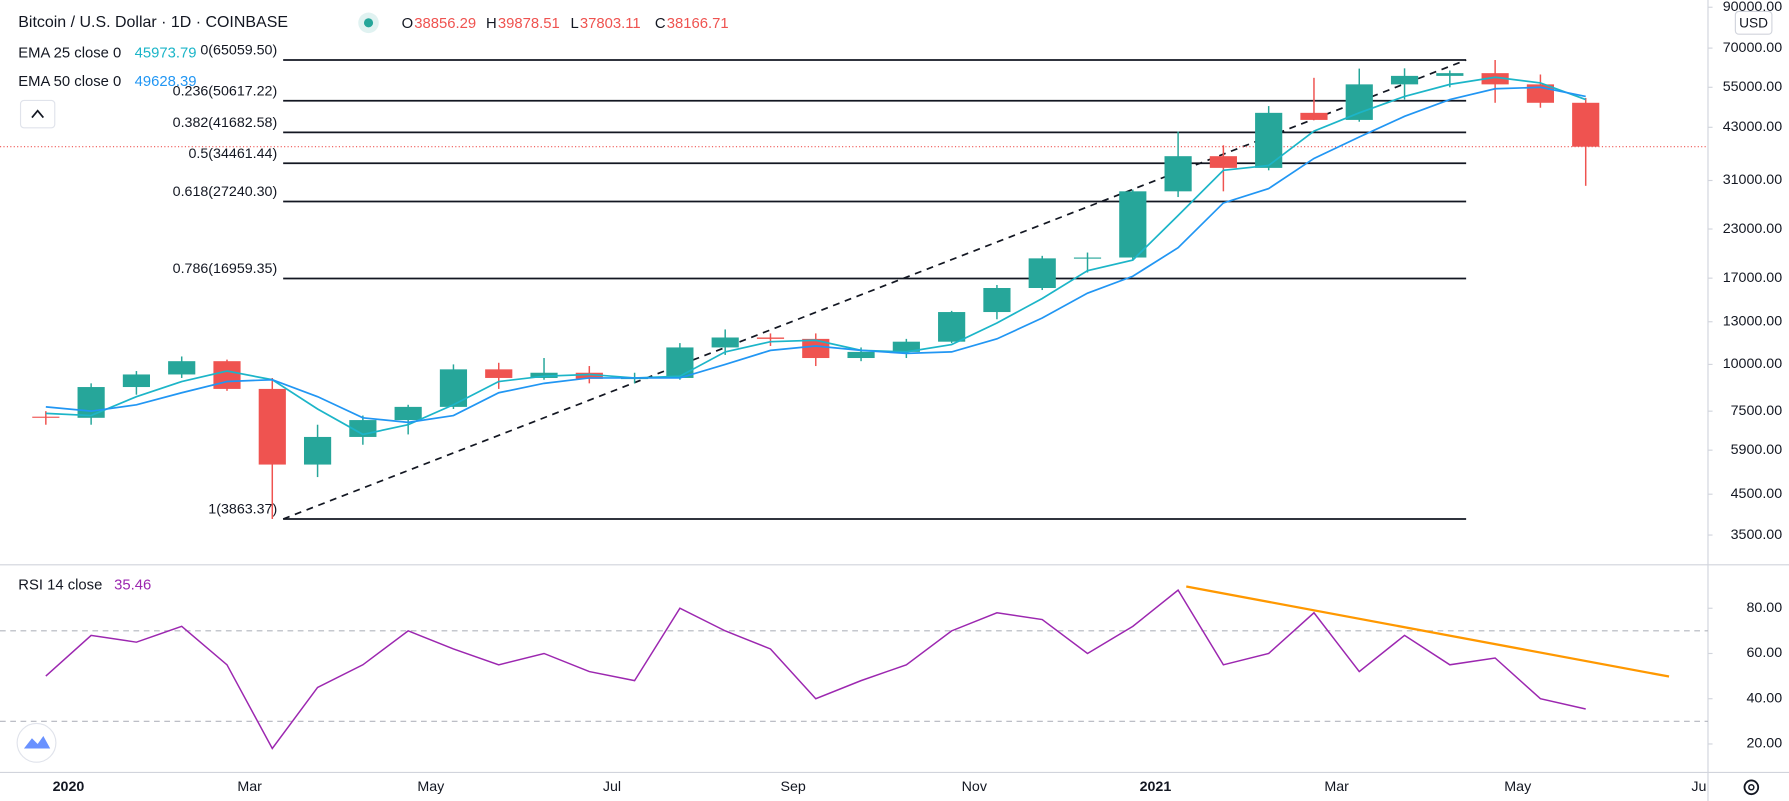 This screenshot has width=1789, height=801. I want to click on ohlc-value: 38856.29, so click(445, 24).